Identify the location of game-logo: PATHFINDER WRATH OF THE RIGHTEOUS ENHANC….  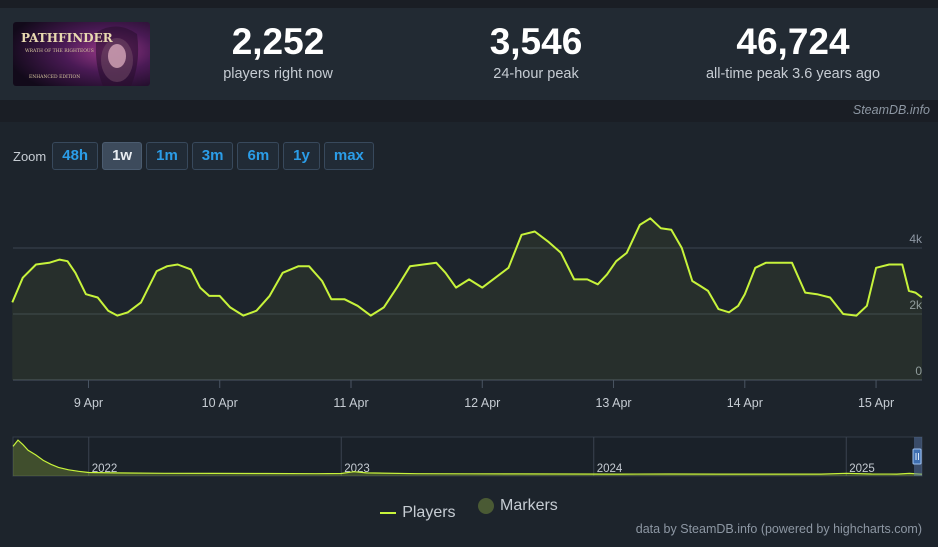
(81, 54).